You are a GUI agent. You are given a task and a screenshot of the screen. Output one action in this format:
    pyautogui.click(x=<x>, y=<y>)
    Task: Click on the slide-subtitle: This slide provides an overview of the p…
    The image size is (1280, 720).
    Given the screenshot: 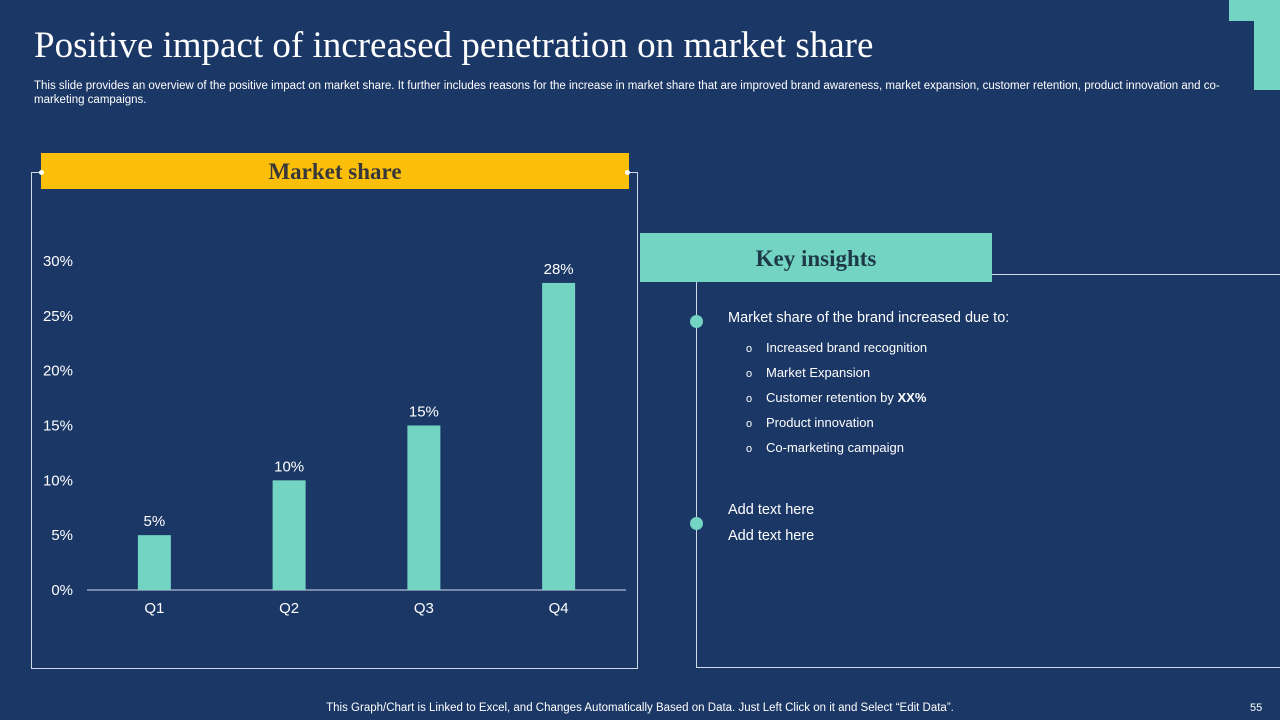 What is the action you would take?
    pyautogui.click(x=627, y=93)
    